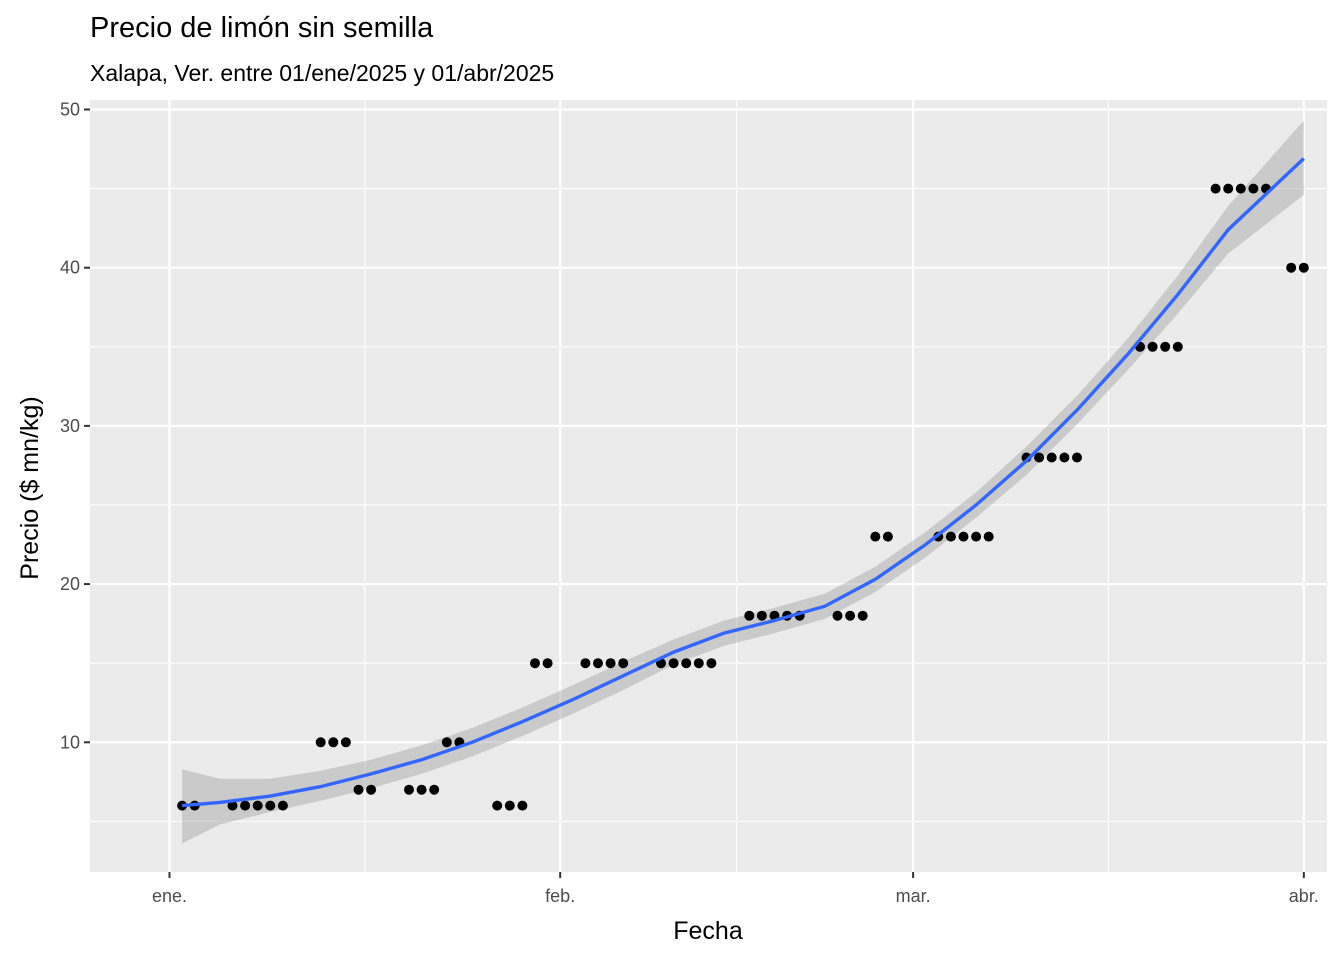 The width and height of the screenshot is (1344, 960). I want to click on y-tick-label: 50, so click(70, 109).